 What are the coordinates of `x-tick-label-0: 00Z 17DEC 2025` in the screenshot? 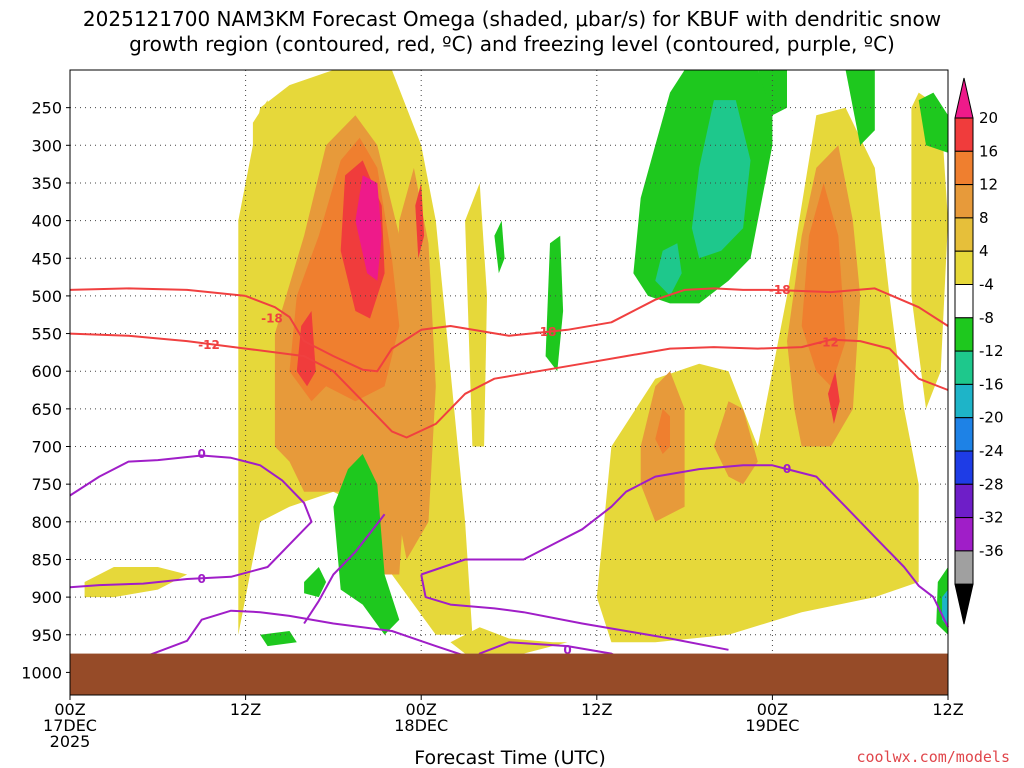 It's located at (70, 725).